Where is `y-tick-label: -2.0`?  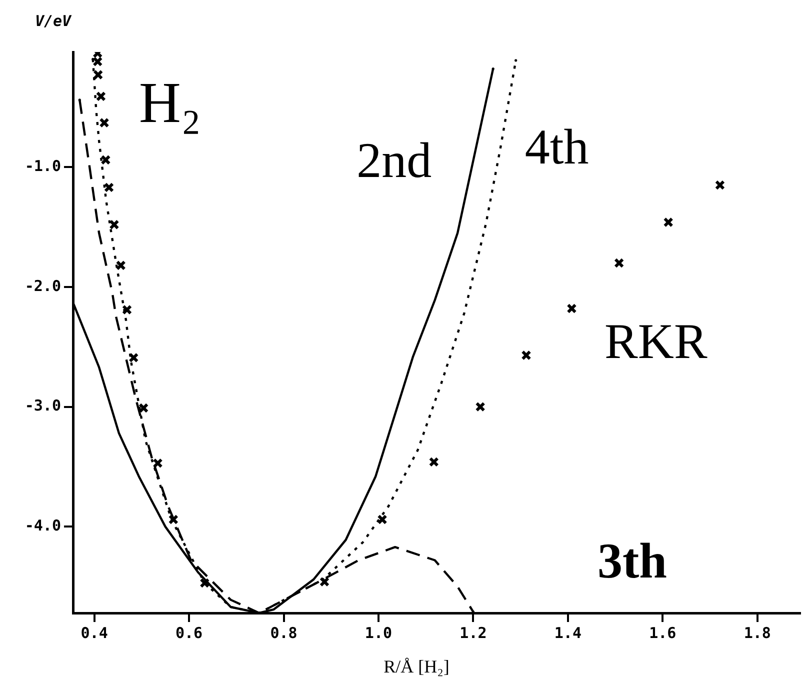
y-tick-label: -2.0 is located at coordinates (42, 285).